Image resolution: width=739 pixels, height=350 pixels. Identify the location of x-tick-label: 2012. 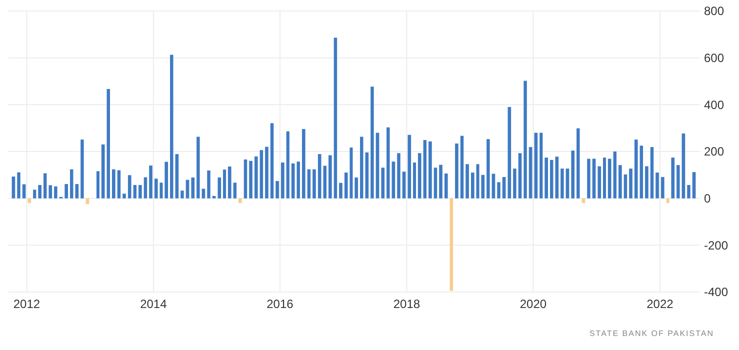
(26, 304).